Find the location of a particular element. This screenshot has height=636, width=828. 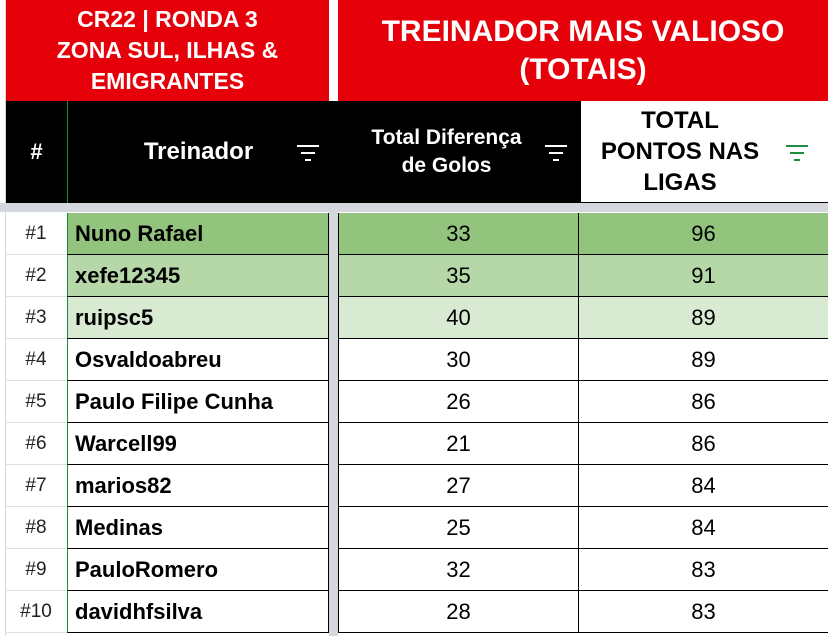

column-header-rank: # is located at coordinates (36, 152).